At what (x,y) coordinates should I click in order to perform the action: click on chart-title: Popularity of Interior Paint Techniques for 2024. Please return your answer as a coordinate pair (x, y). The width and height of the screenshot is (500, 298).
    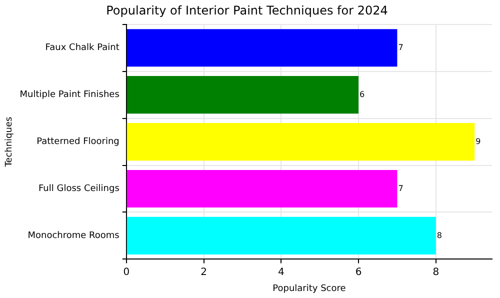
    Looking at the image, I should click on (247, 10).